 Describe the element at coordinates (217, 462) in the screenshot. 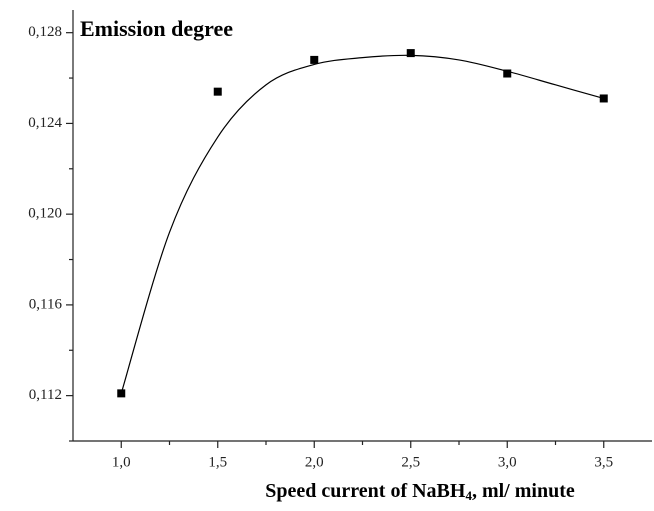

I see `x-tick-label: 1,5` at that location.